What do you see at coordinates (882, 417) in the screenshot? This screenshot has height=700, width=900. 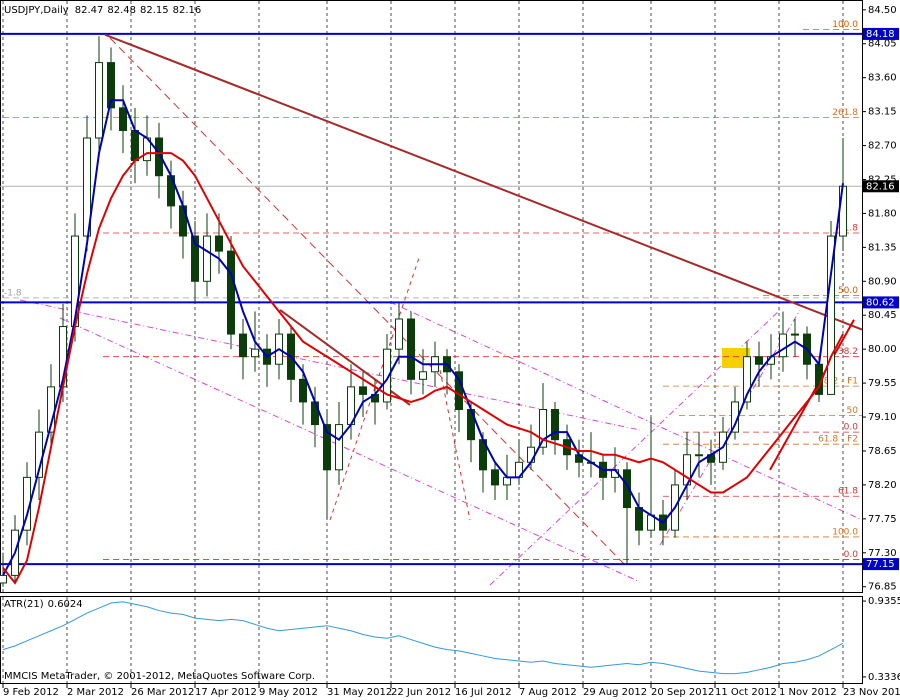 I see `y-tick-label: 79.10` at bounding box center [882, 417].